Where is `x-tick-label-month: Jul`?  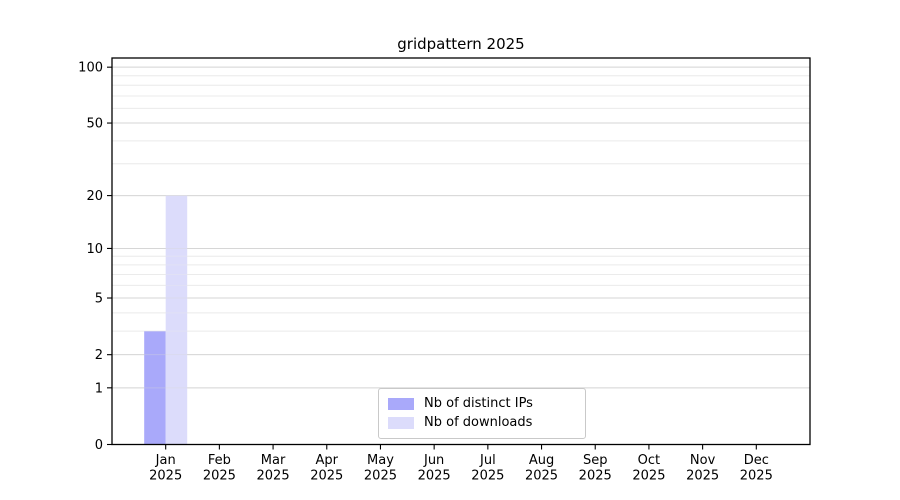 x-tick-label-month: Jul is located at coordinates (487, 460).